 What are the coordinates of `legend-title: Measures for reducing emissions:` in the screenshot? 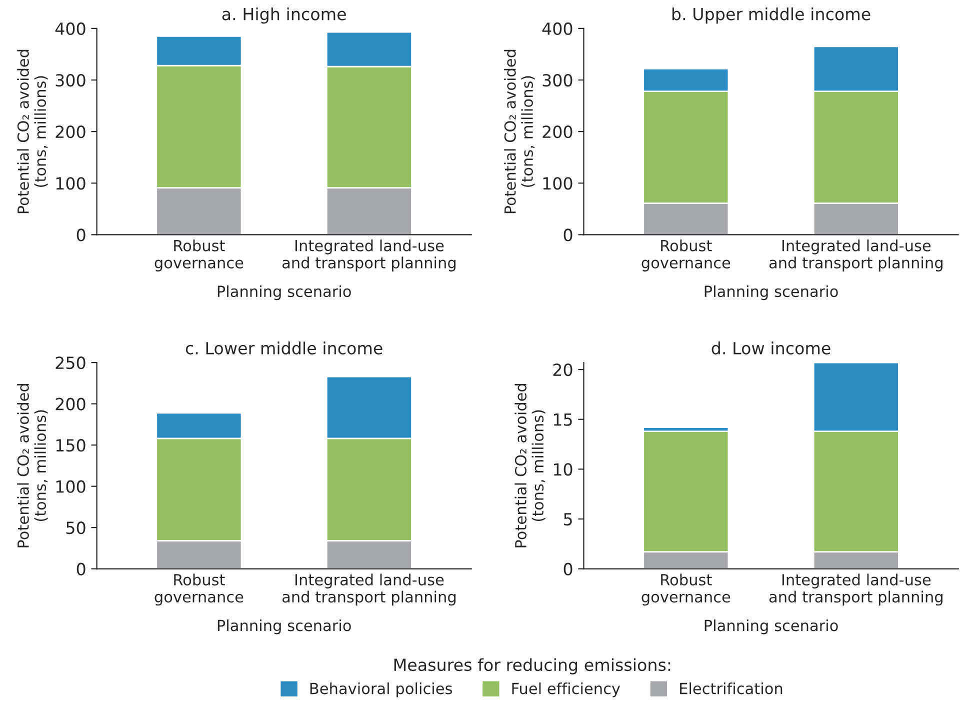 It's located at (532, 666).